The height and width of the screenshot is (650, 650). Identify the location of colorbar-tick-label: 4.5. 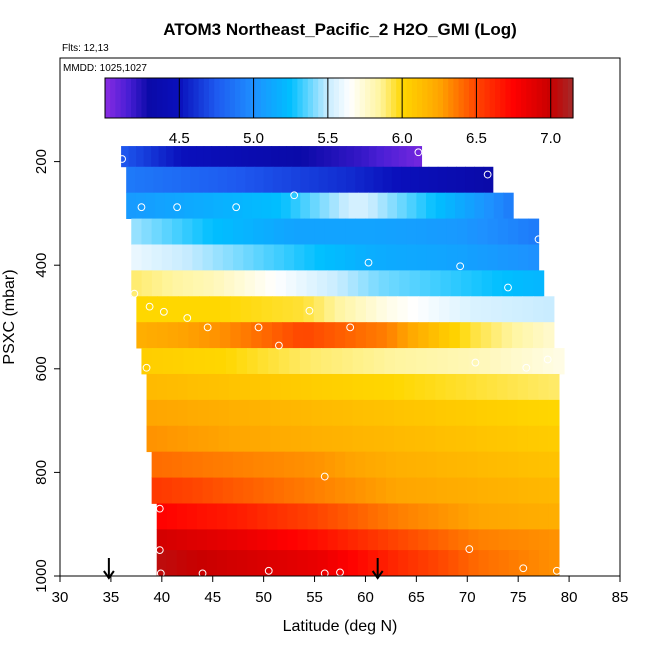
(179, 138).